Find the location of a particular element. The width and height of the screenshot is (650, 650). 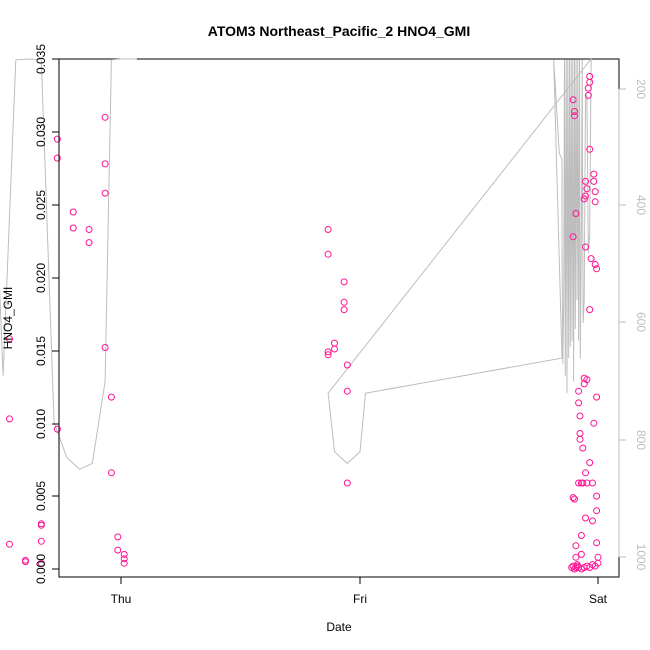

x-tick-label-sat: Sat is located at coordinates (598, 599).